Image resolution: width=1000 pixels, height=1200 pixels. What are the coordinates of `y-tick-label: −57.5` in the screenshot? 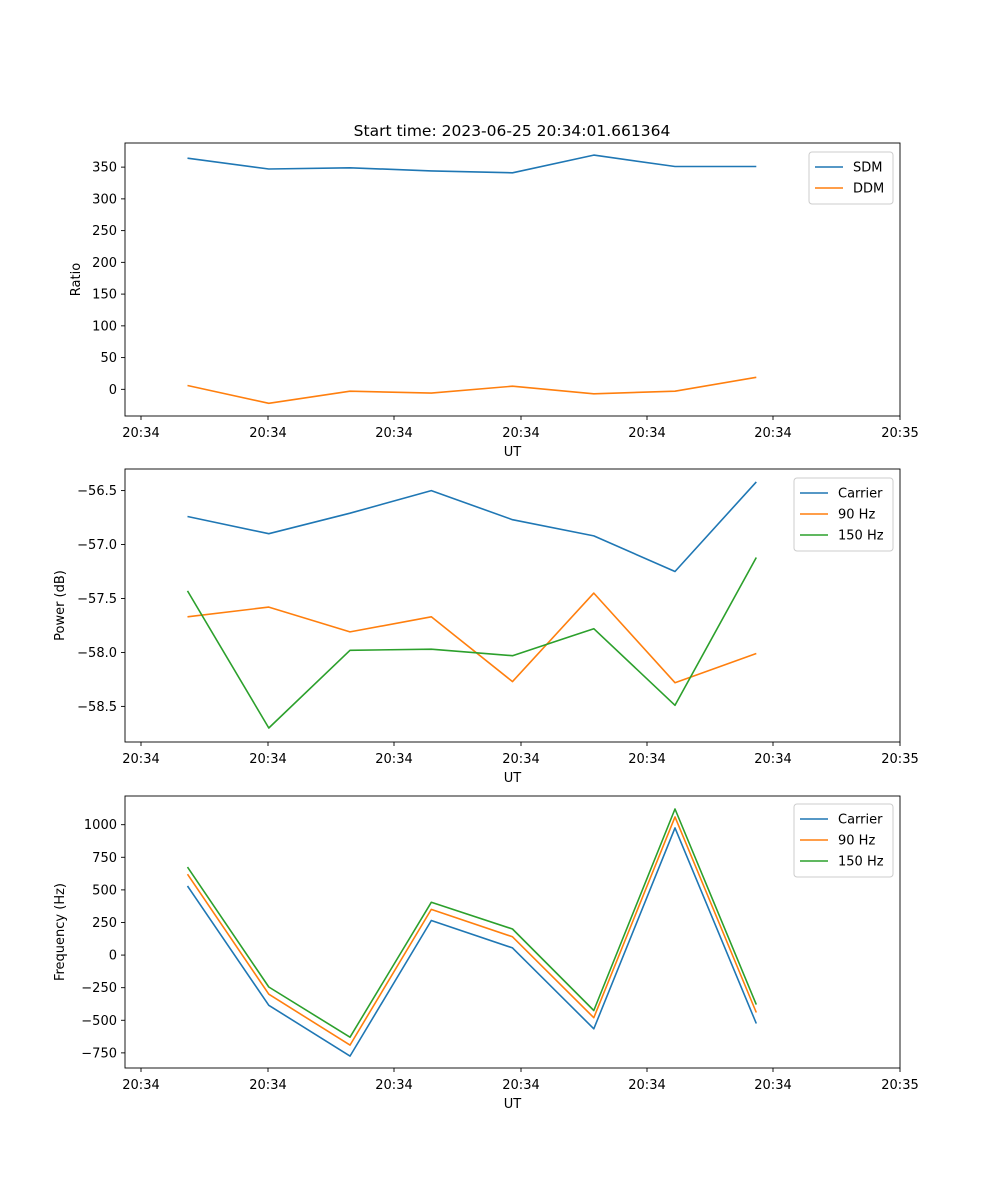 It's located at (97, 599).